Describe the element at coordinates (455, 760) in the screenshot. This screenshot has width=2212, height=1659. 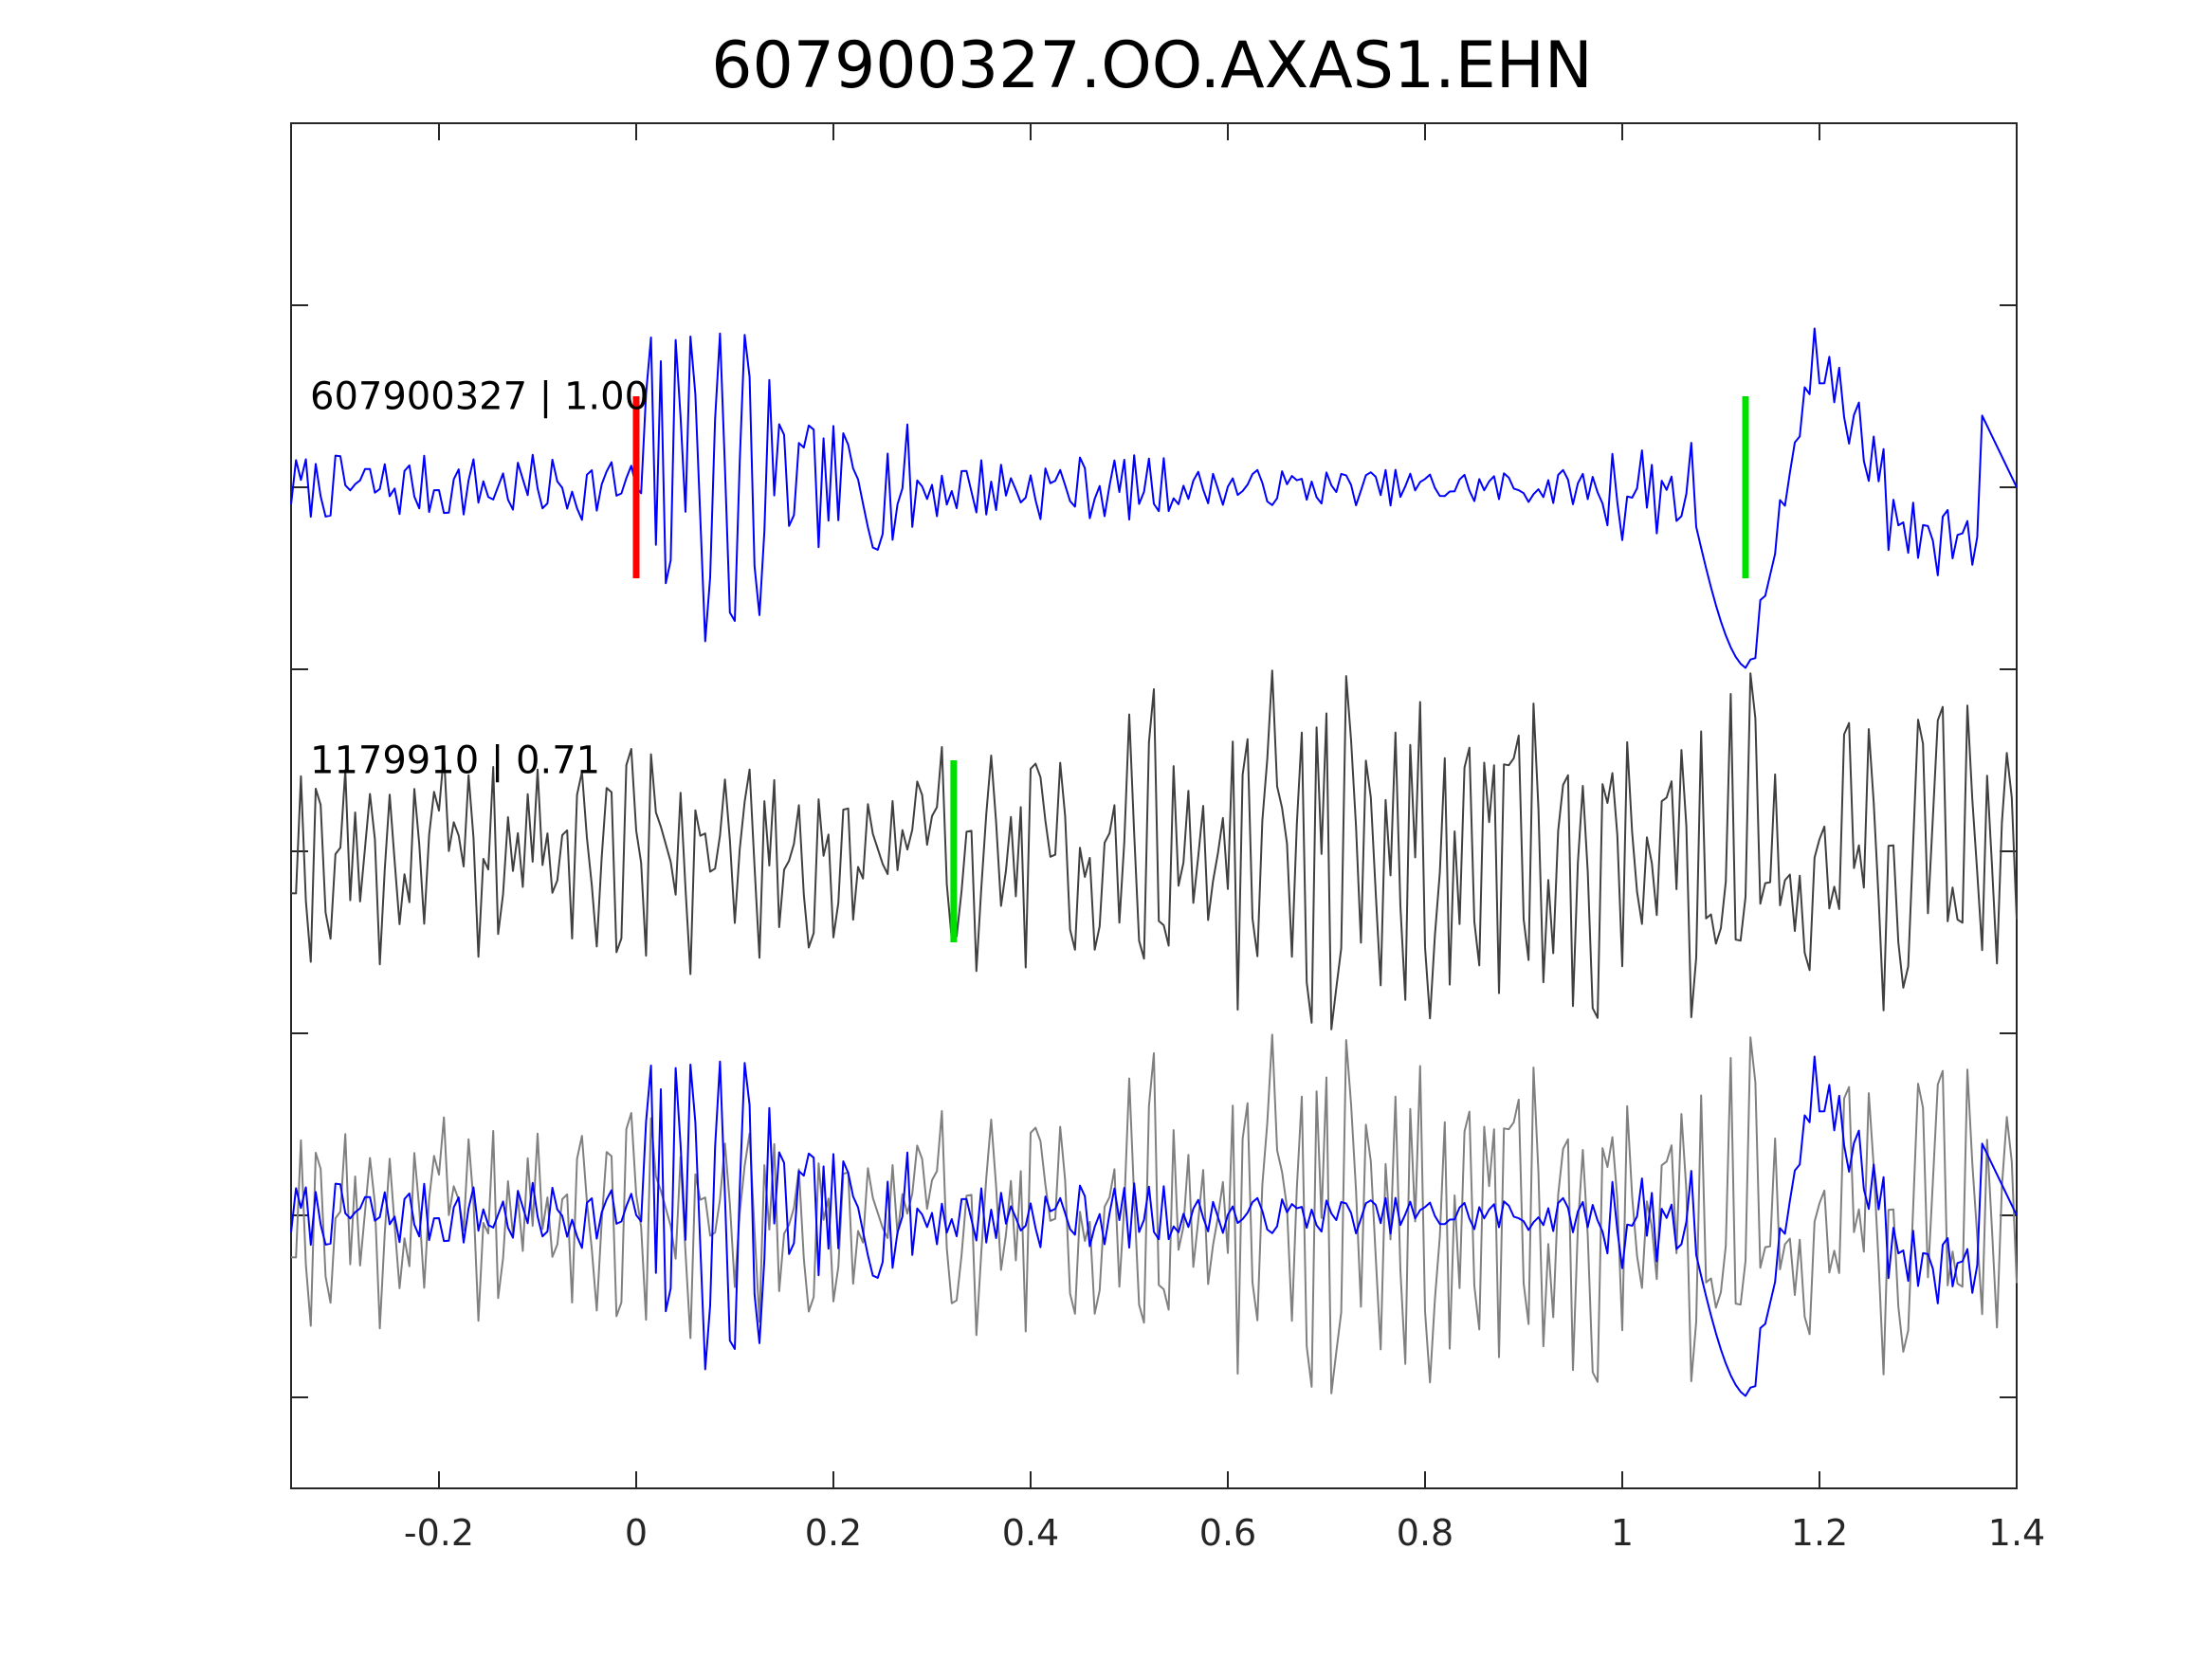
I see `trace-label: 1179910 | 0.71` at that location.